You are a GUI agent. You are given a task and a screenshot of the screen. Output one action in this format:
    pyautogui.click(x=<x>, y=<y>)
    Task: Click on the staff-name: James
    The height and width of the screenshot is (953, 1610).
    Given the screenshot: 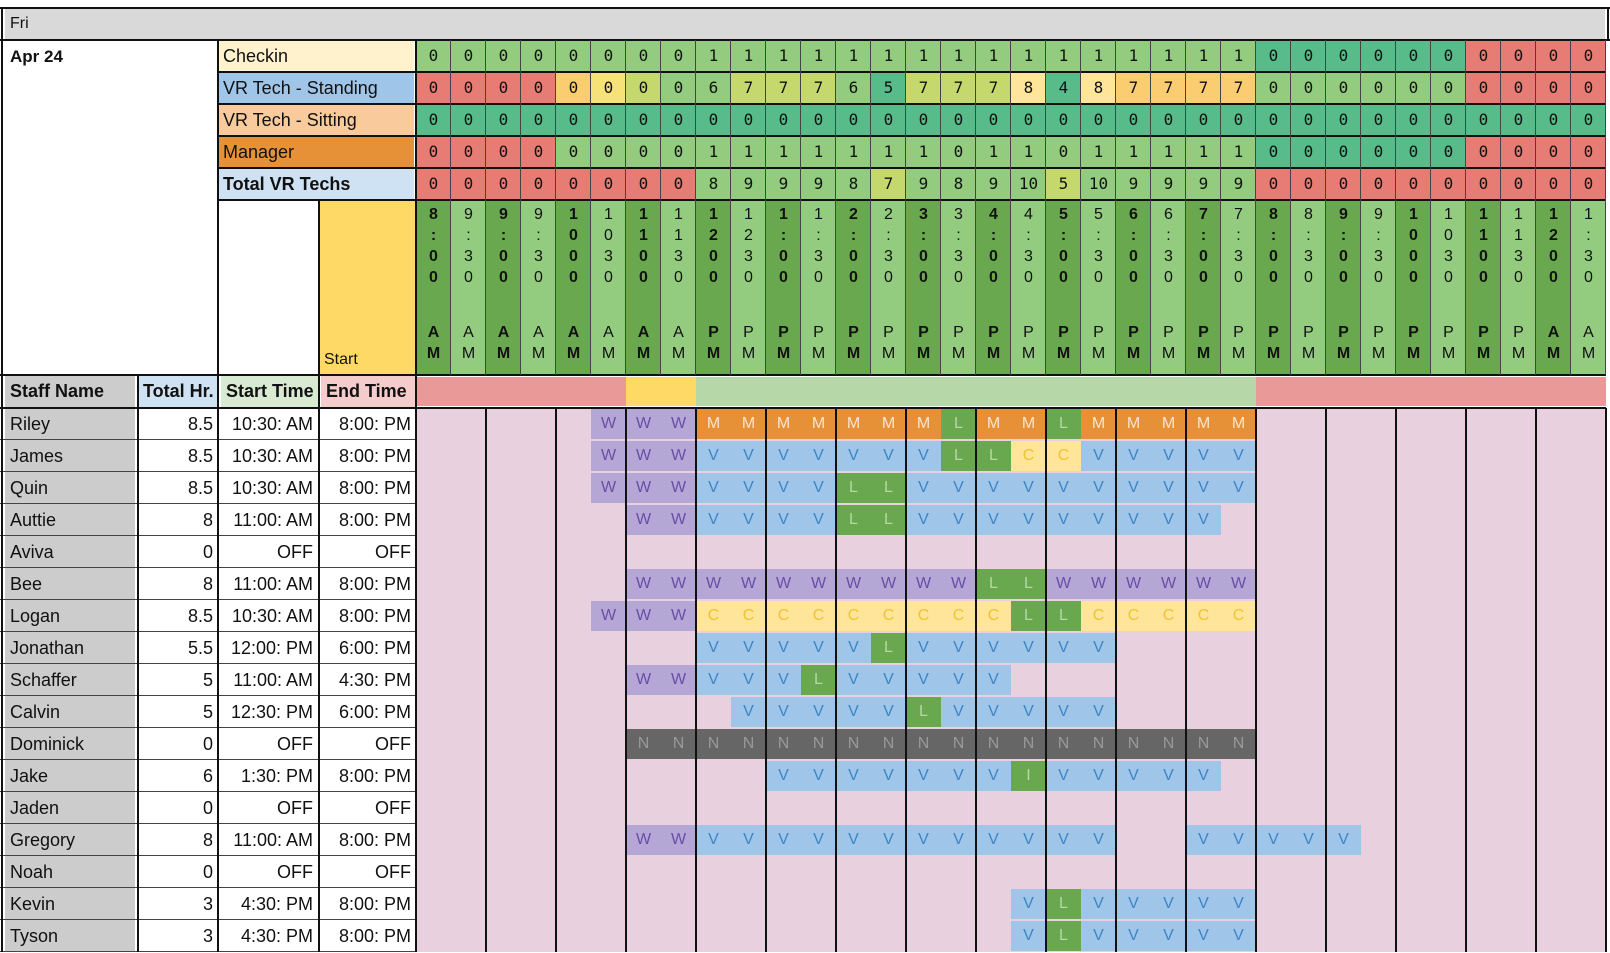 What is the action you would take?
    pyautogui.click(x=70, y=456)
    